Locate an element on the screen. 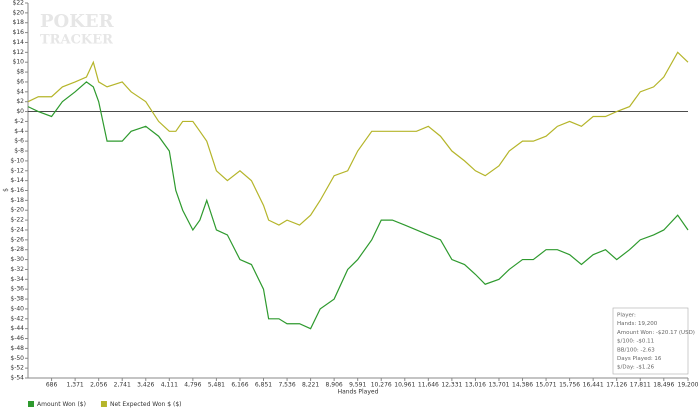  x-tick-label: 14,386 is located at coordinates (522, 385).